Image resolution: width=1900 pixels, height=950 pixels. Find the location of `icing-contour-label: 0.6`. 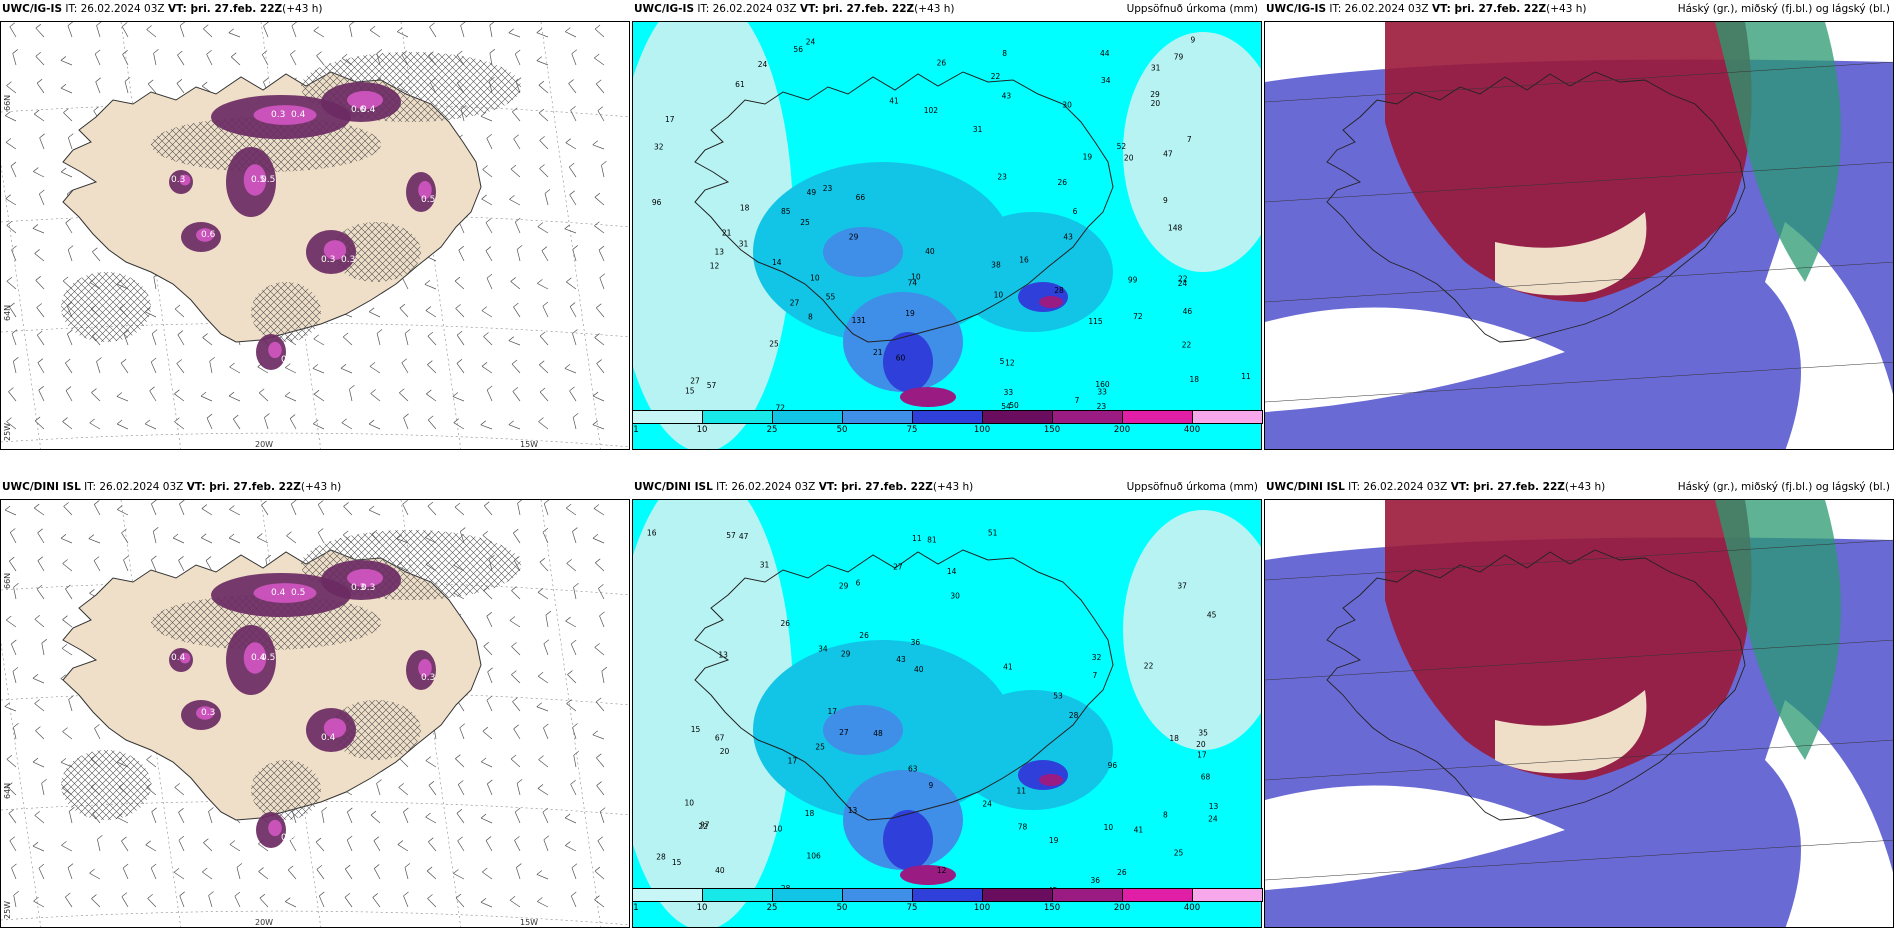

icing-contour-label: 0.6 is located at coordinates (208, 235).